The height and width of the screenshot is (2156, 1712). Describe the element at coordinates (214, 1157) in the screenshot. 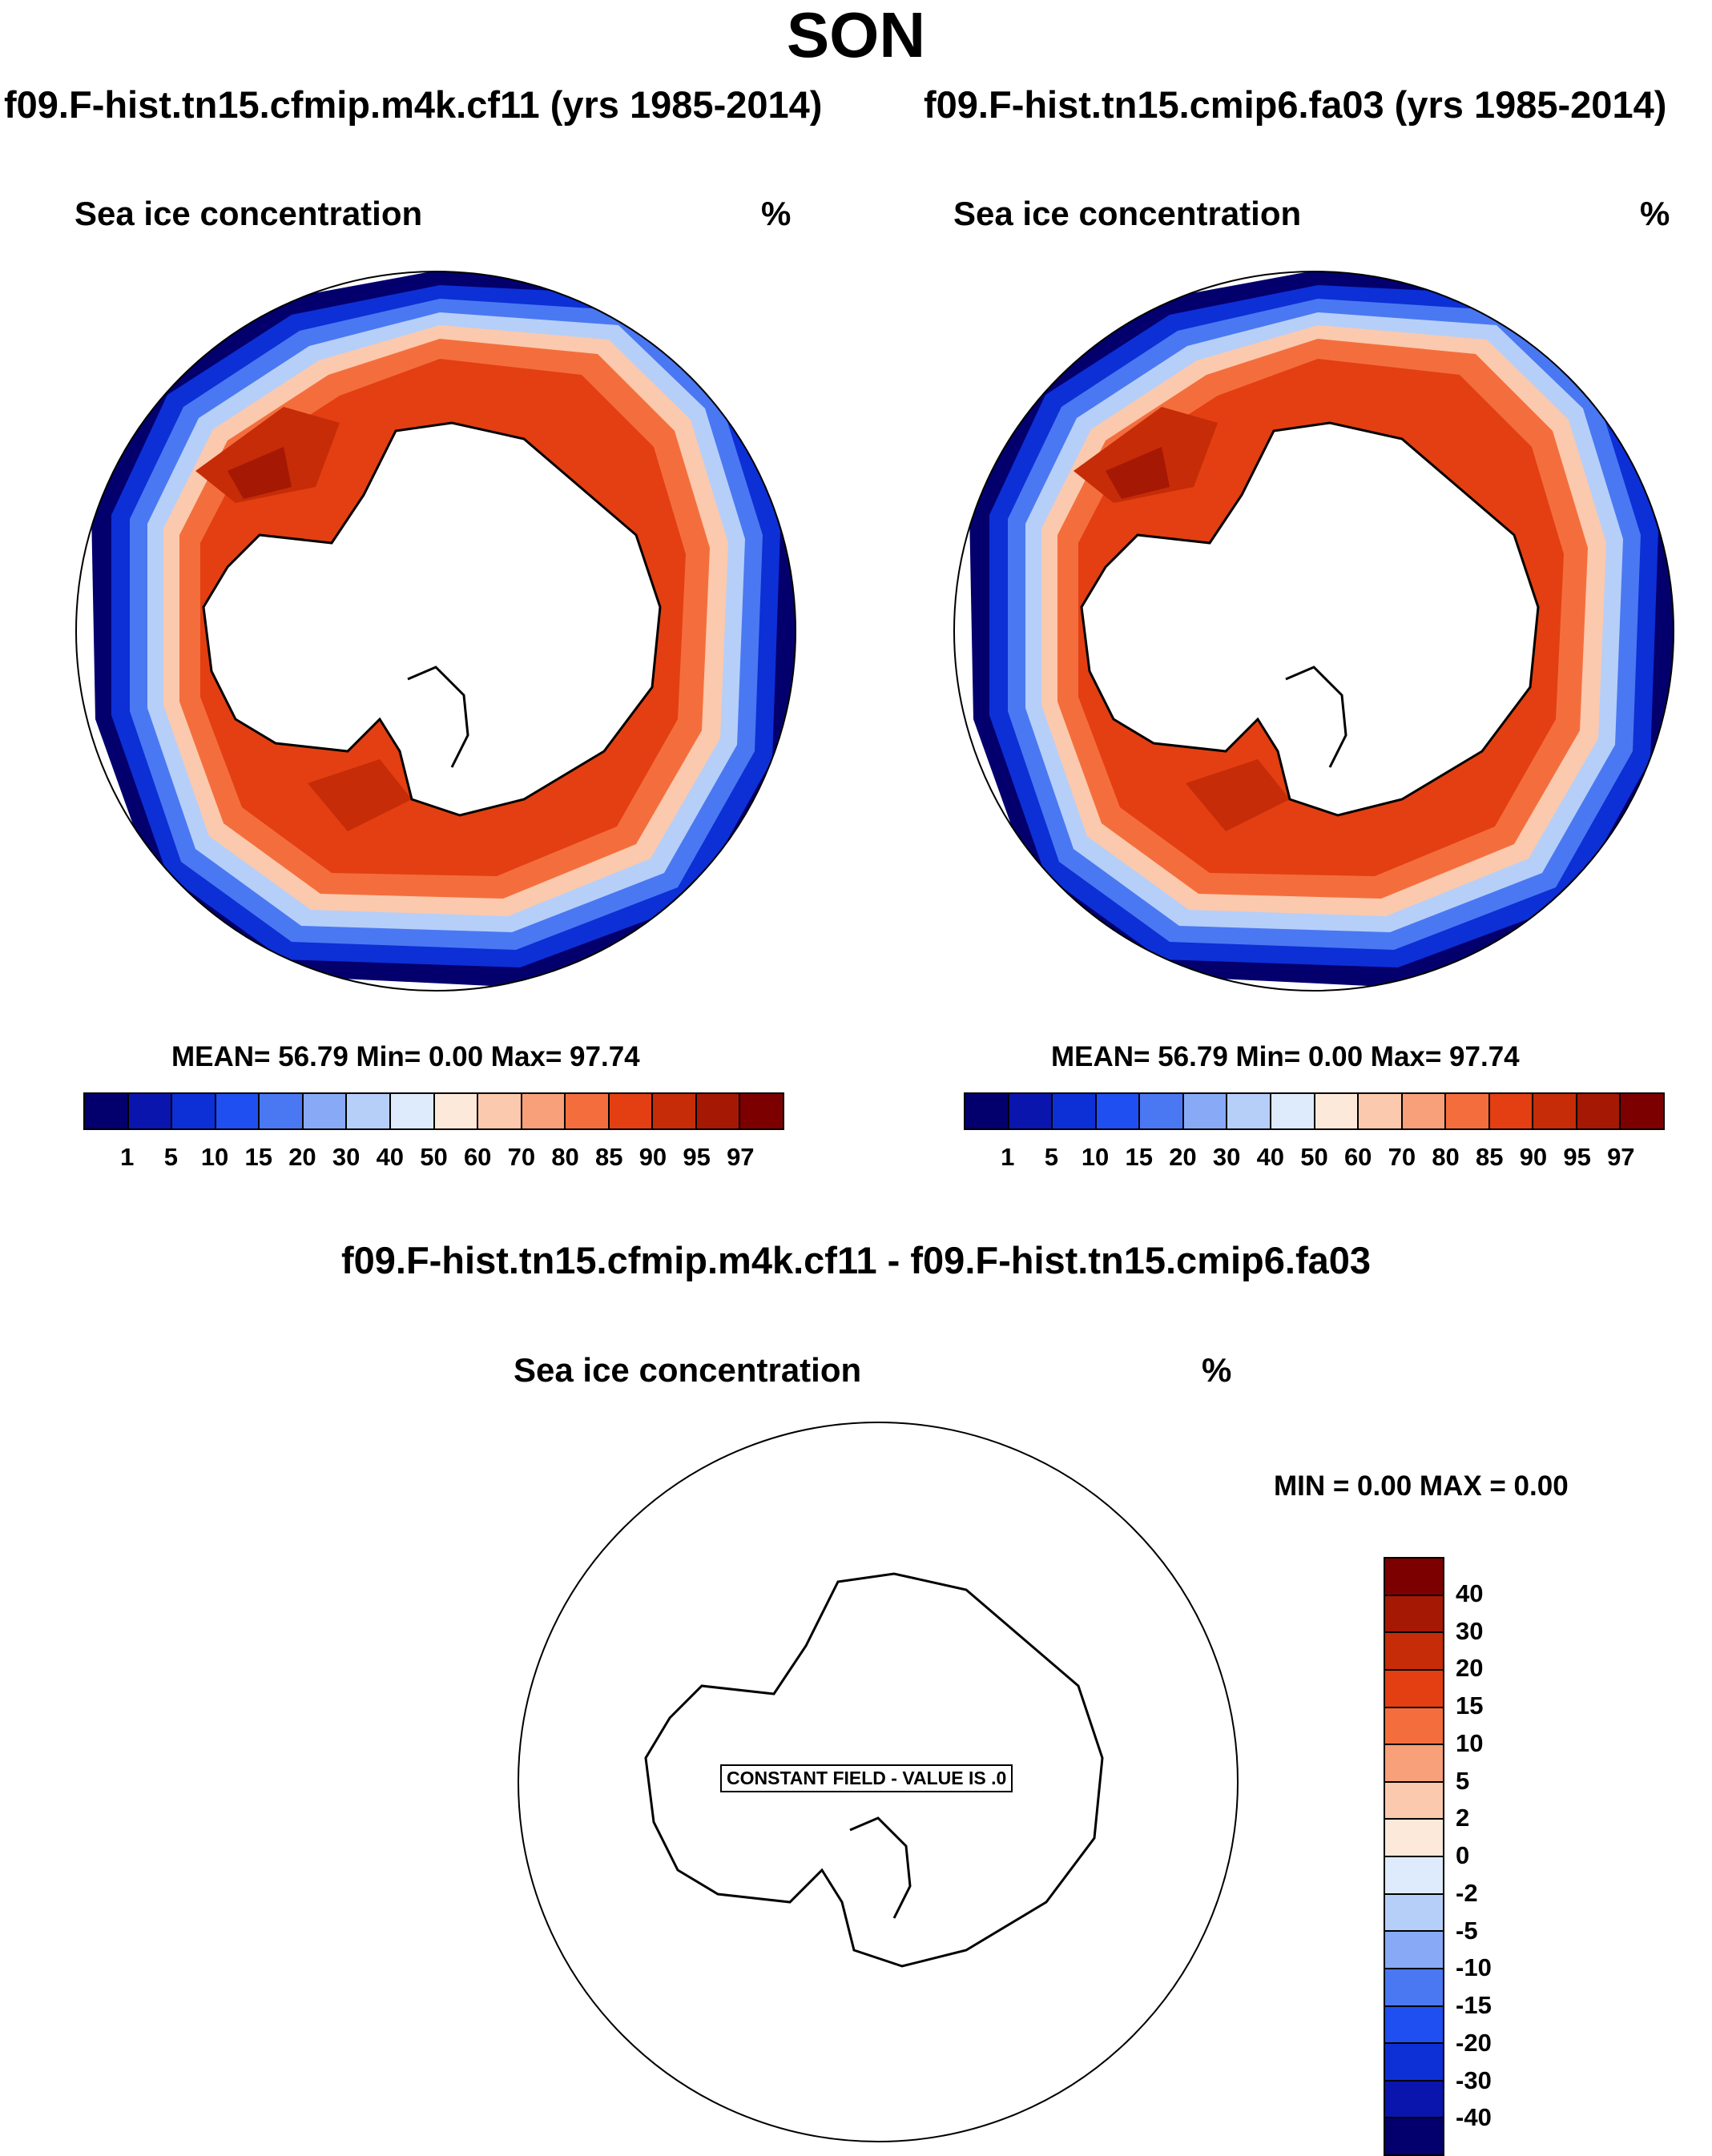

I see `panel1-colorbar-tick-label: 10` at that location.